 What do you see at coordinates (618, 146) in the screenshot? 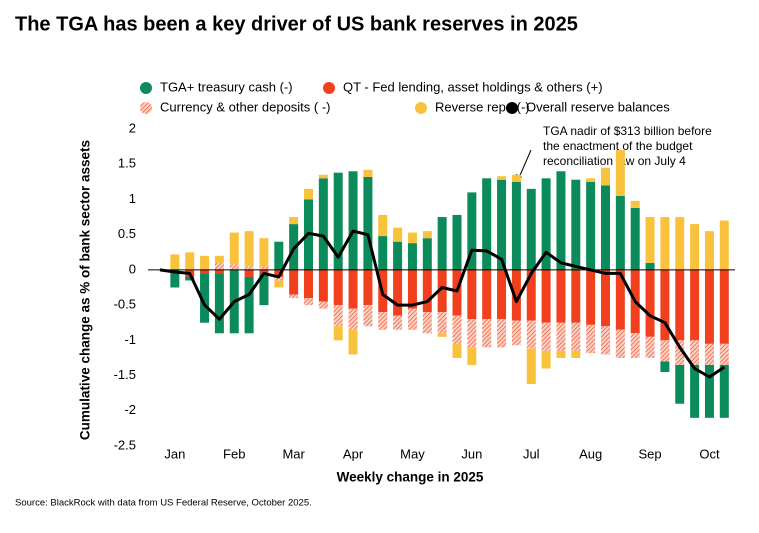
I see `annotation: the enactment of the budget` at bounding box center [618, 146].